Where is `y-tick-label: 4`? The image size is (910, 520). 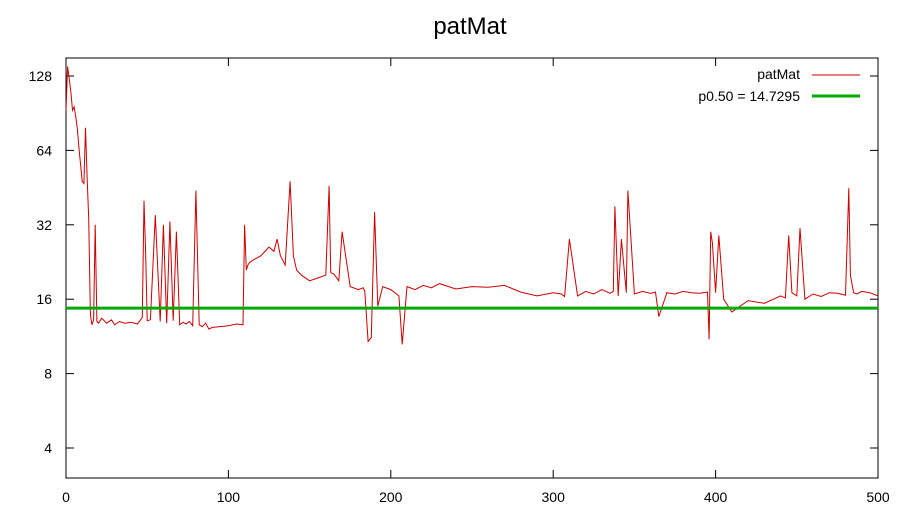
y-tick-label: 4 is located at coordinates (48, 448).